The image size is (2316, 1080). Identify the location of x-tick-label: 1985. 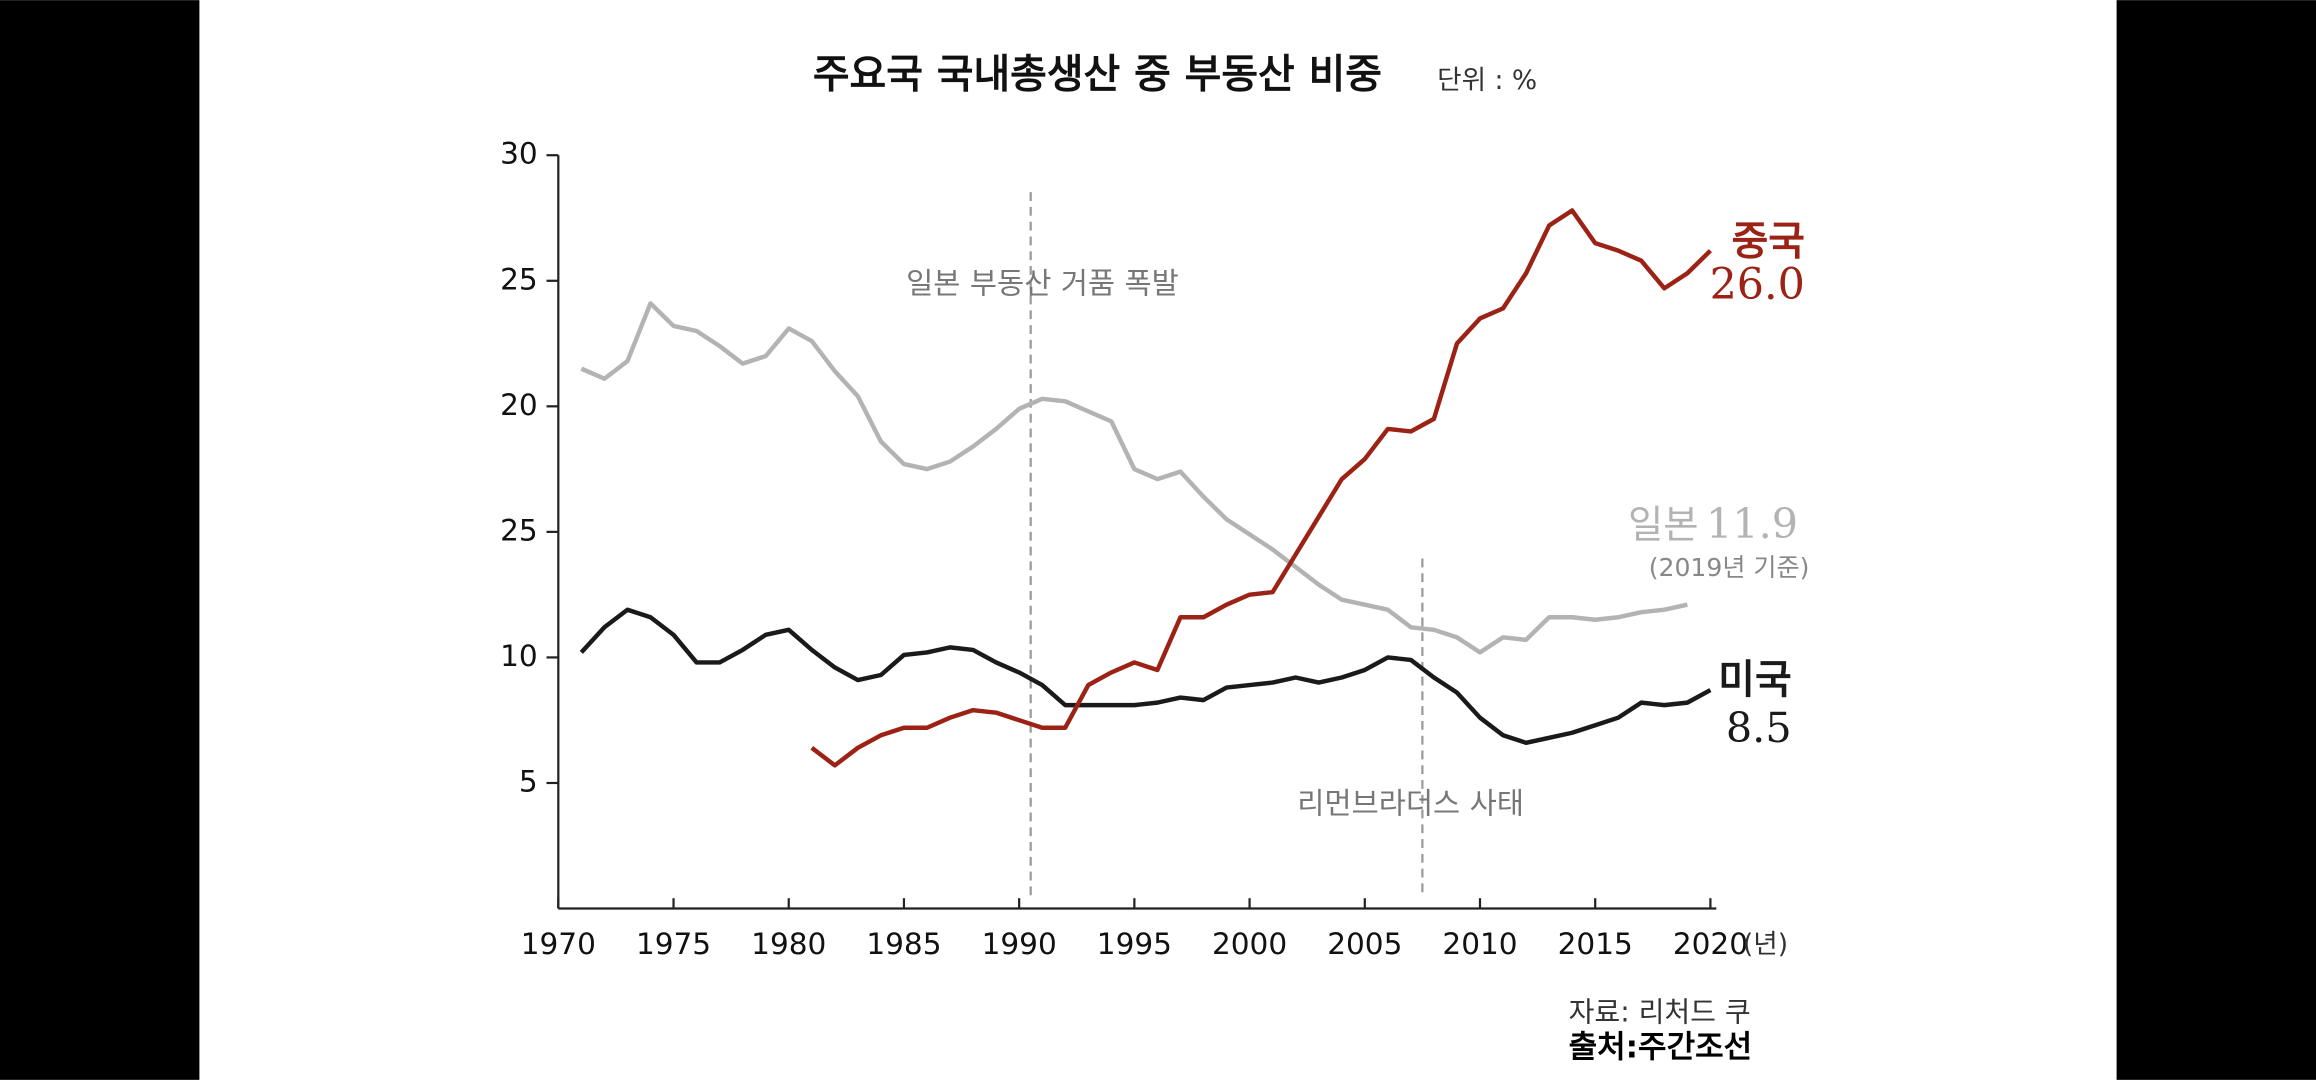
(903, 944).